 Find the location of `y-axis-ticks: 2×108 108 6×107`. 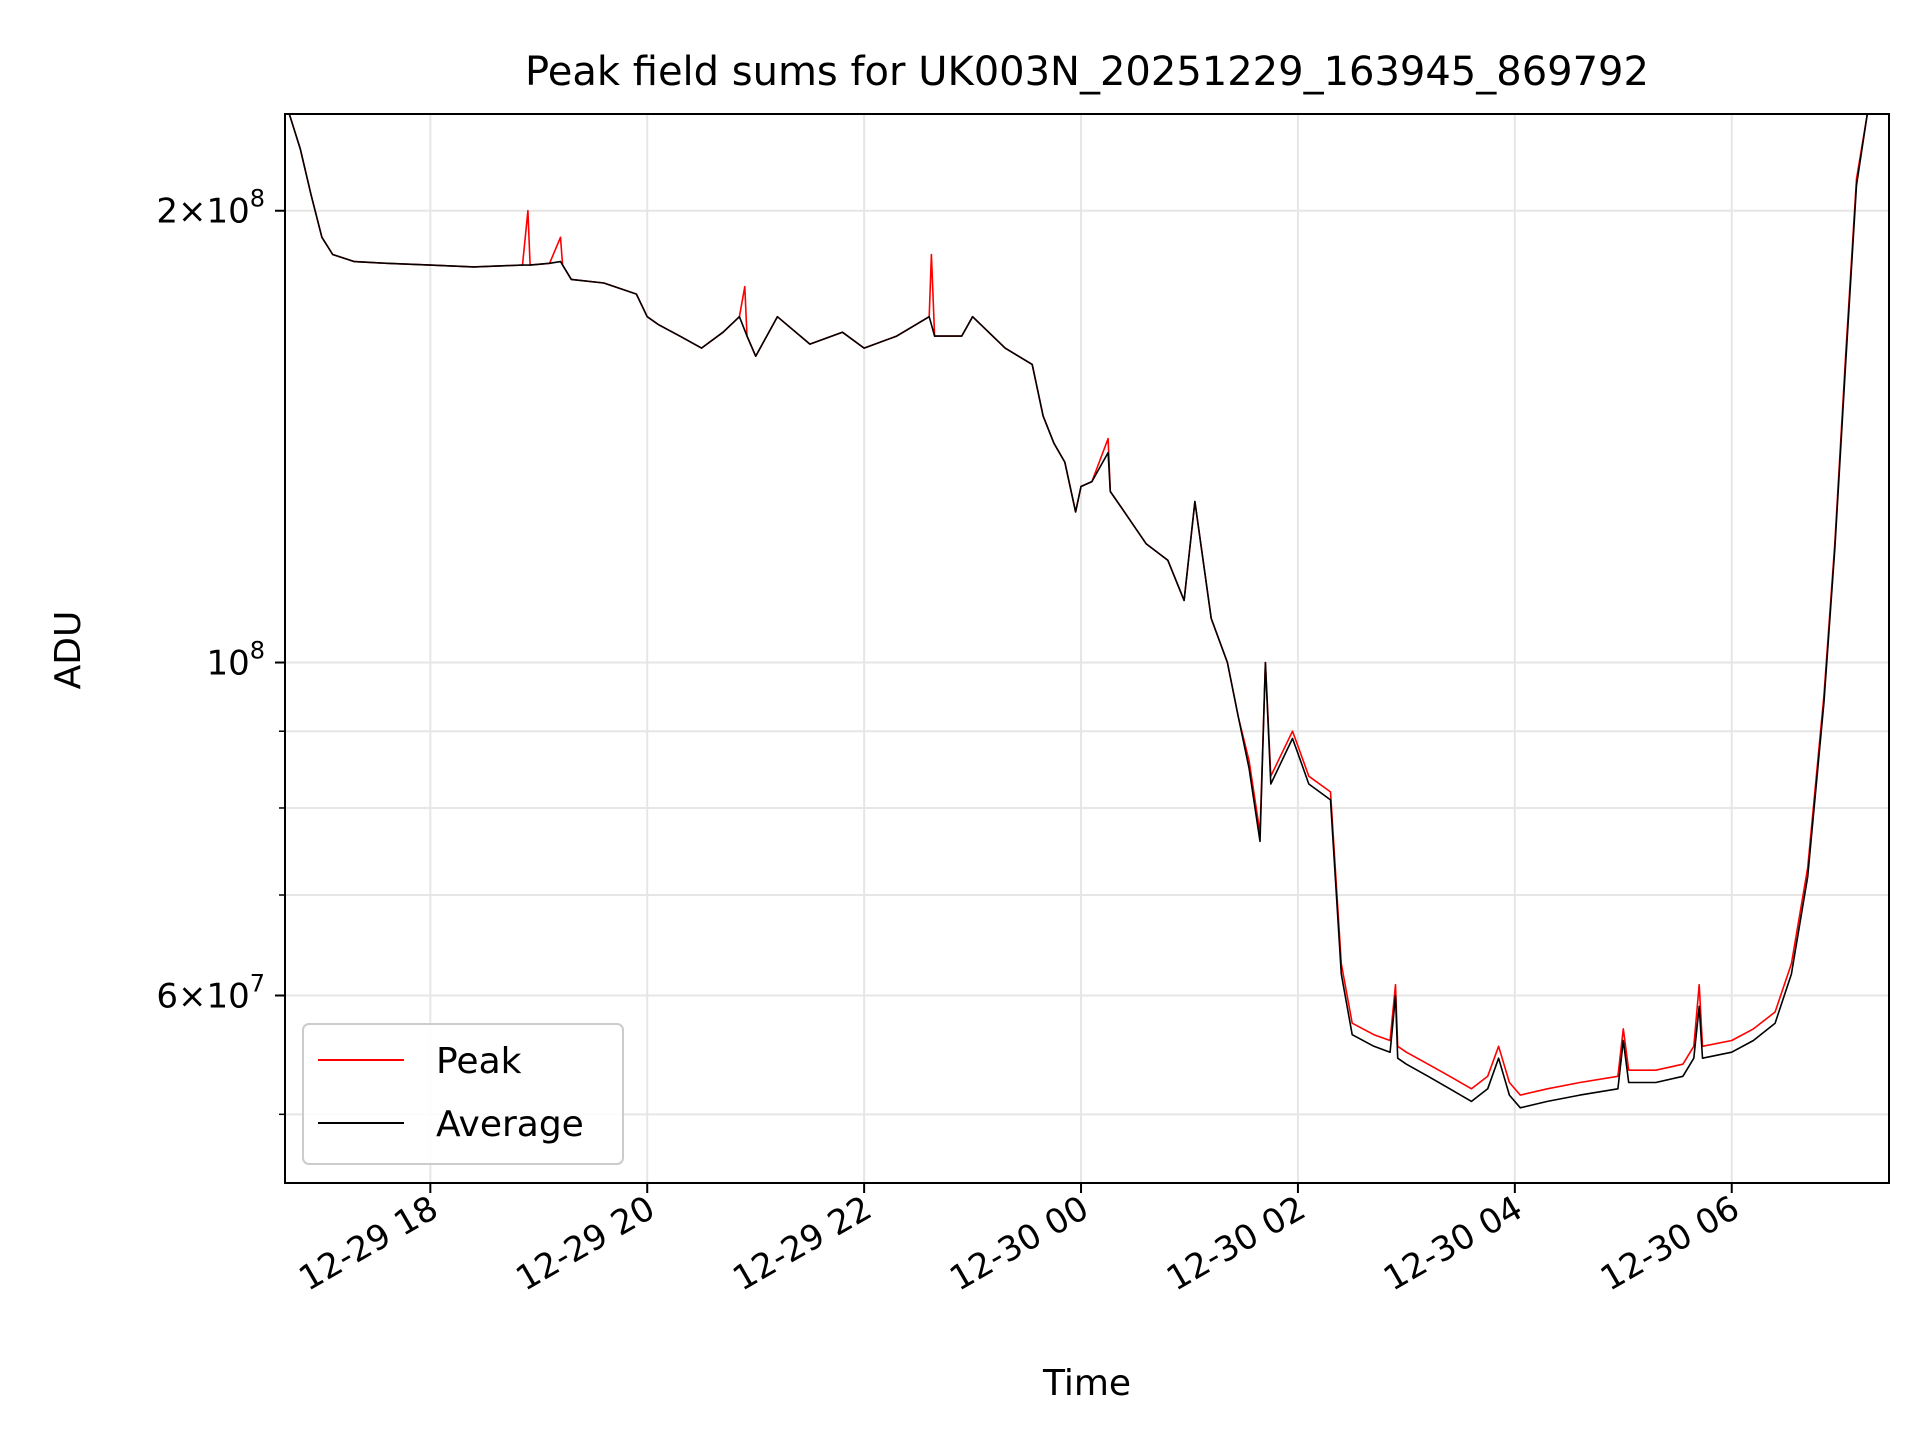

y-axis-ticks: 2×108 108 6×107 is located at coordinates (220, 650).